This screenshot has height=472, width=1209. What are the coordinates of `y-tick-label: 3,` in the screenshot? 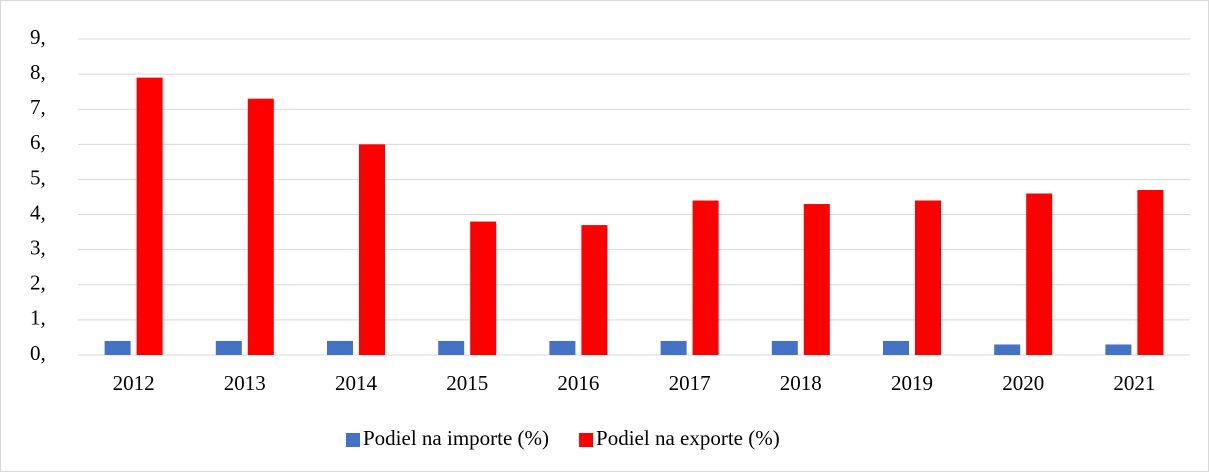 It's located at (38, 247).